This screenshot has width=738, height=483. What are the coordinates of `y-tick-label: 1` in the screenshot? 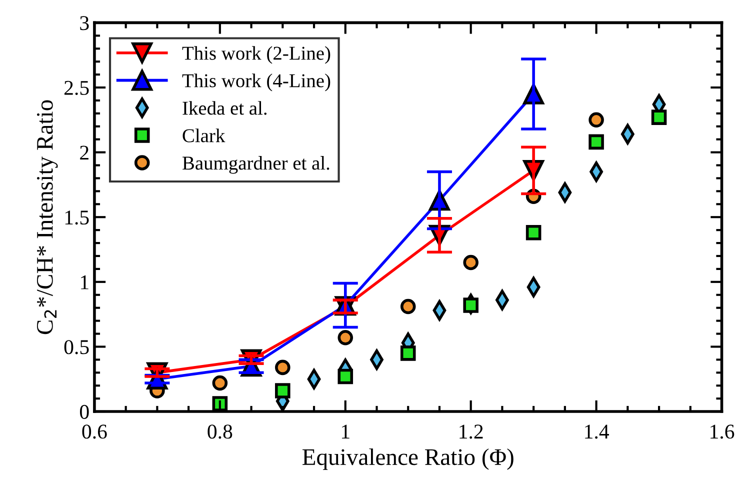 It's located at (84, 282).